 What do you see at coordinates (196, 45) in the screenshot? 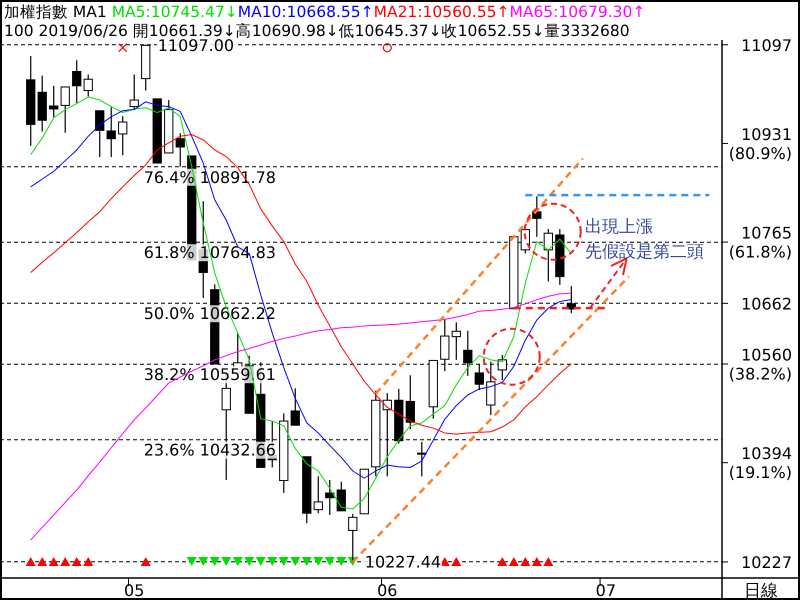
I see `ref-line-label: 11097.00` at bounding box center [196, 45].